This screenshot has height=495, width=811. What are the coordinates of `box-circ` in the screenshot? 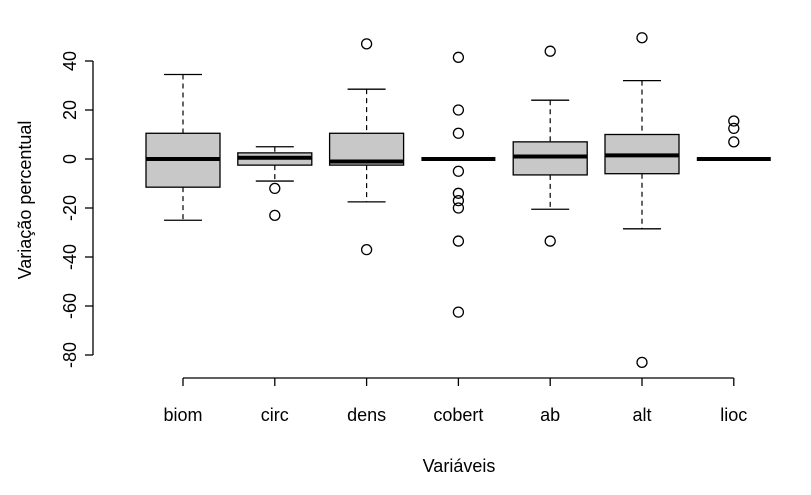 It's located at (275, 184).